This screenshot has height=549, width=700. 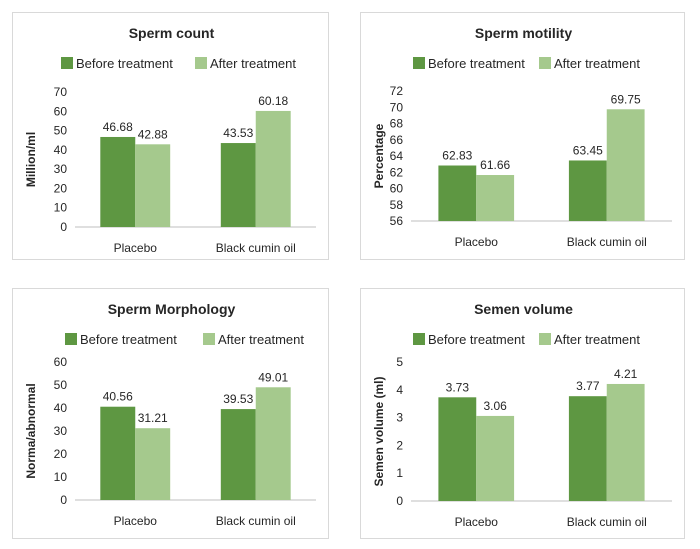 I want to click on data-label: 31.21, so click(x=153, y=418).